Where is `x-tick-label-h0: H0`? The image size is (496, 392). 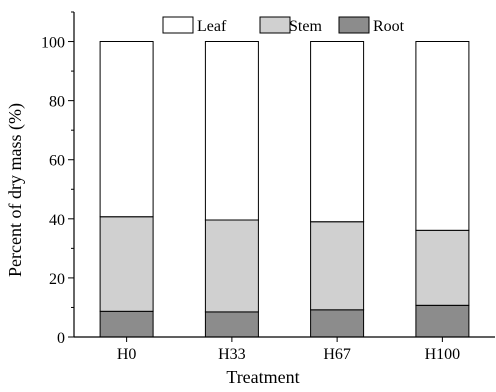 x-tick-label-h0: H0 is located at coordinates (127, 354).